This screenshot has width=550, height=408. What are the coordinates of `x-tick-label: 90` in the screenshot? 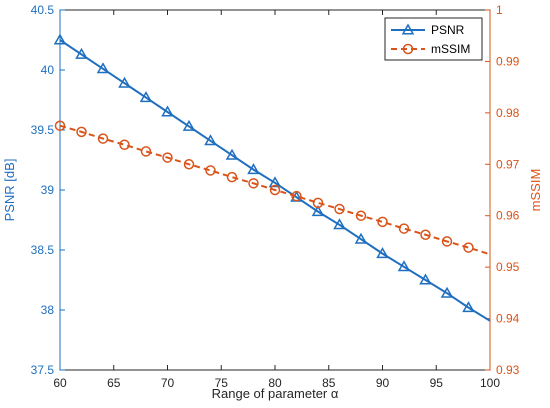 It's located at (383, 383).